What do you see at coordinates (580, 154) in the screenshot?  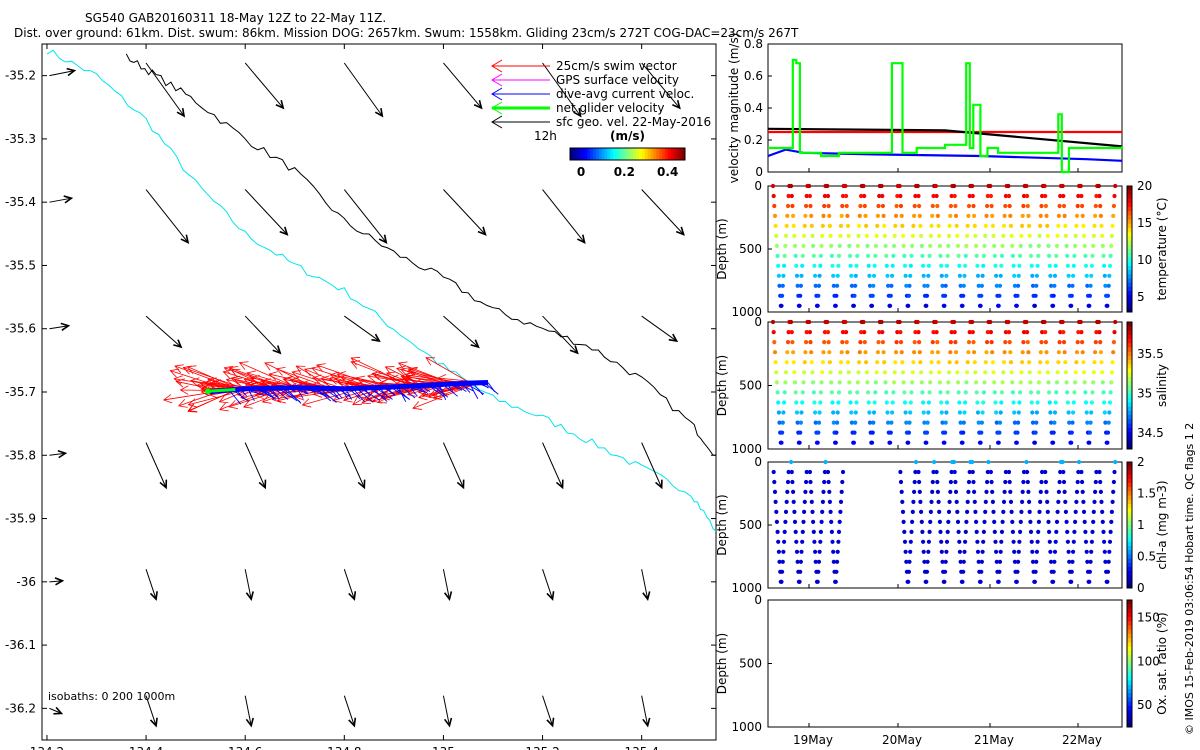 I see `colorbar-cell` at bounding box center [580, 154].